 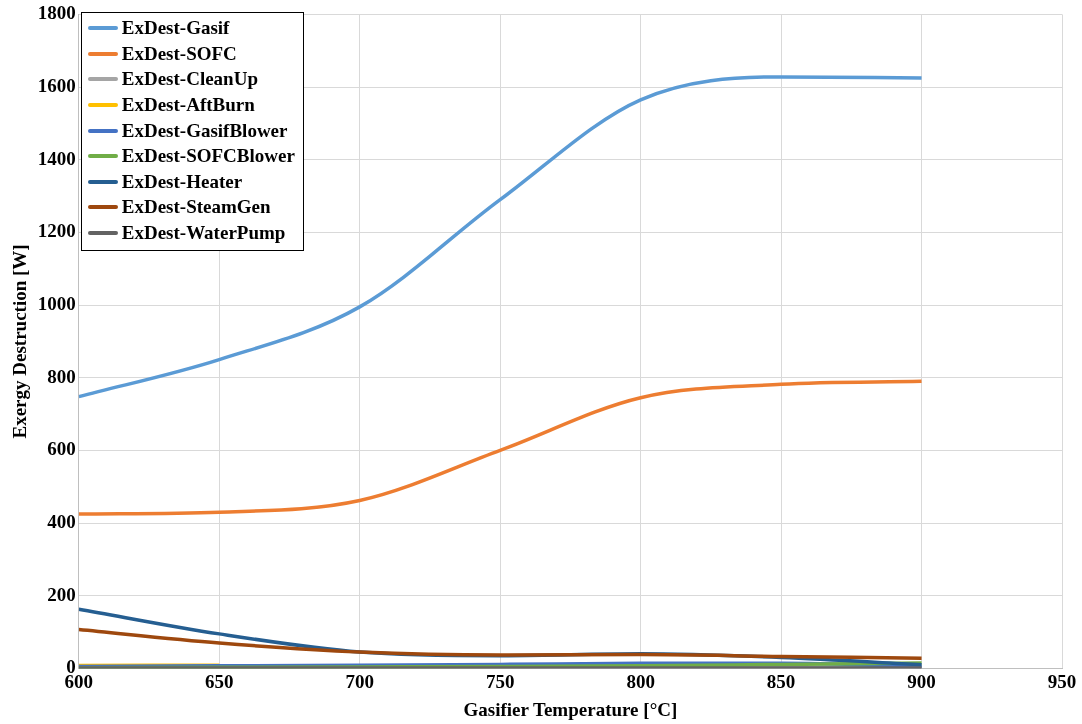 What do you see at coordinates (219, 681) in the screenshot?
I see `x-tick-label: 650` at bounding box center [219, 681].